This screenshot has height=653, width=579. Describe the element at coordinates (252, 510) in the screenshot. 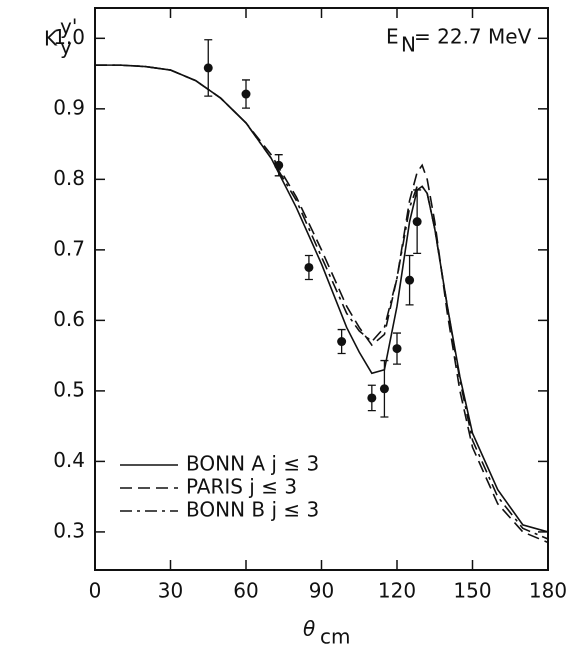

I see `legend-label: BONN B j ≤ 3` at that location.